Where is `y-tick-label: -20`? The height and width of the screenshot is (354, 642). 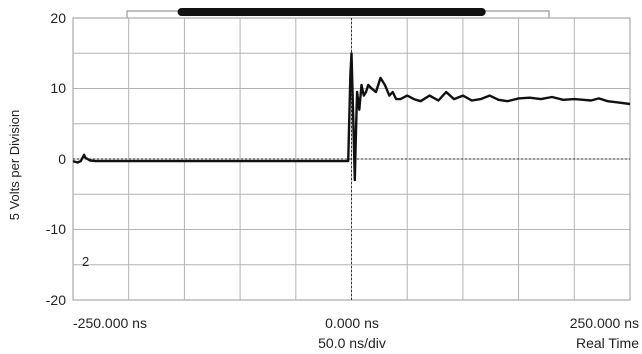 y-tick-label: -20 is located at coordinates (56, 300).